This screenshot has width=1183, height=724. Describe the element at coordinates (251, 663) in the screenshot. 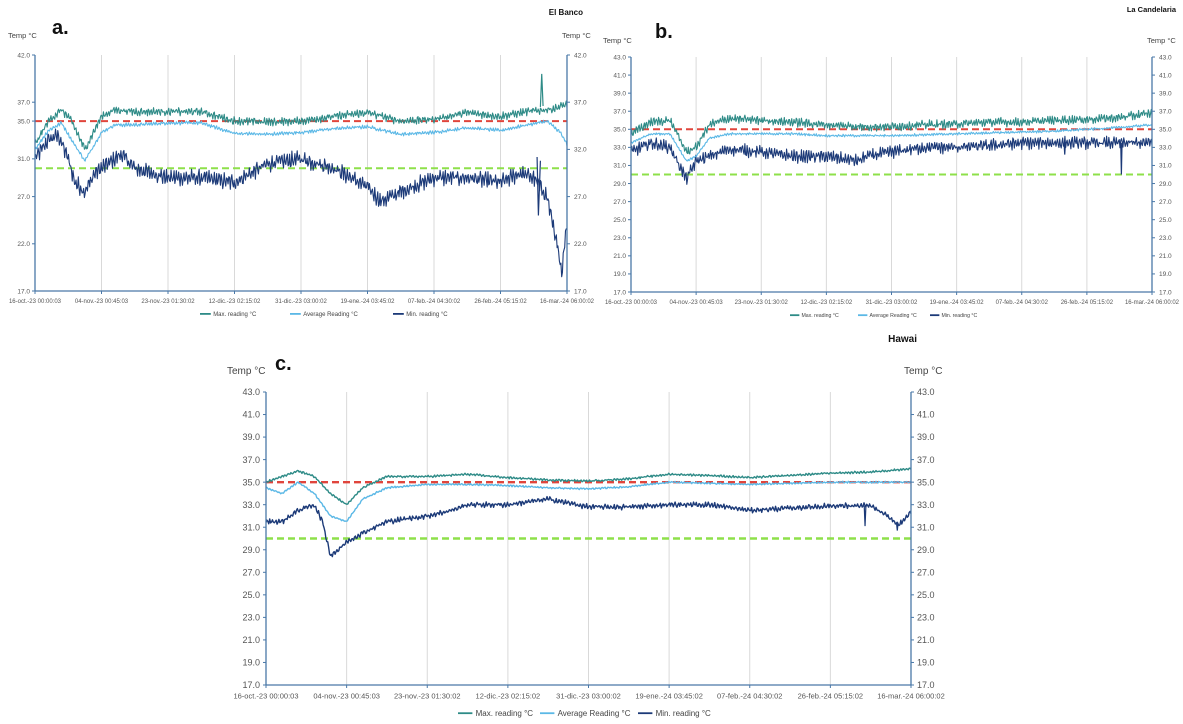

I see `y-tick-label-left: 19.0` at that location.